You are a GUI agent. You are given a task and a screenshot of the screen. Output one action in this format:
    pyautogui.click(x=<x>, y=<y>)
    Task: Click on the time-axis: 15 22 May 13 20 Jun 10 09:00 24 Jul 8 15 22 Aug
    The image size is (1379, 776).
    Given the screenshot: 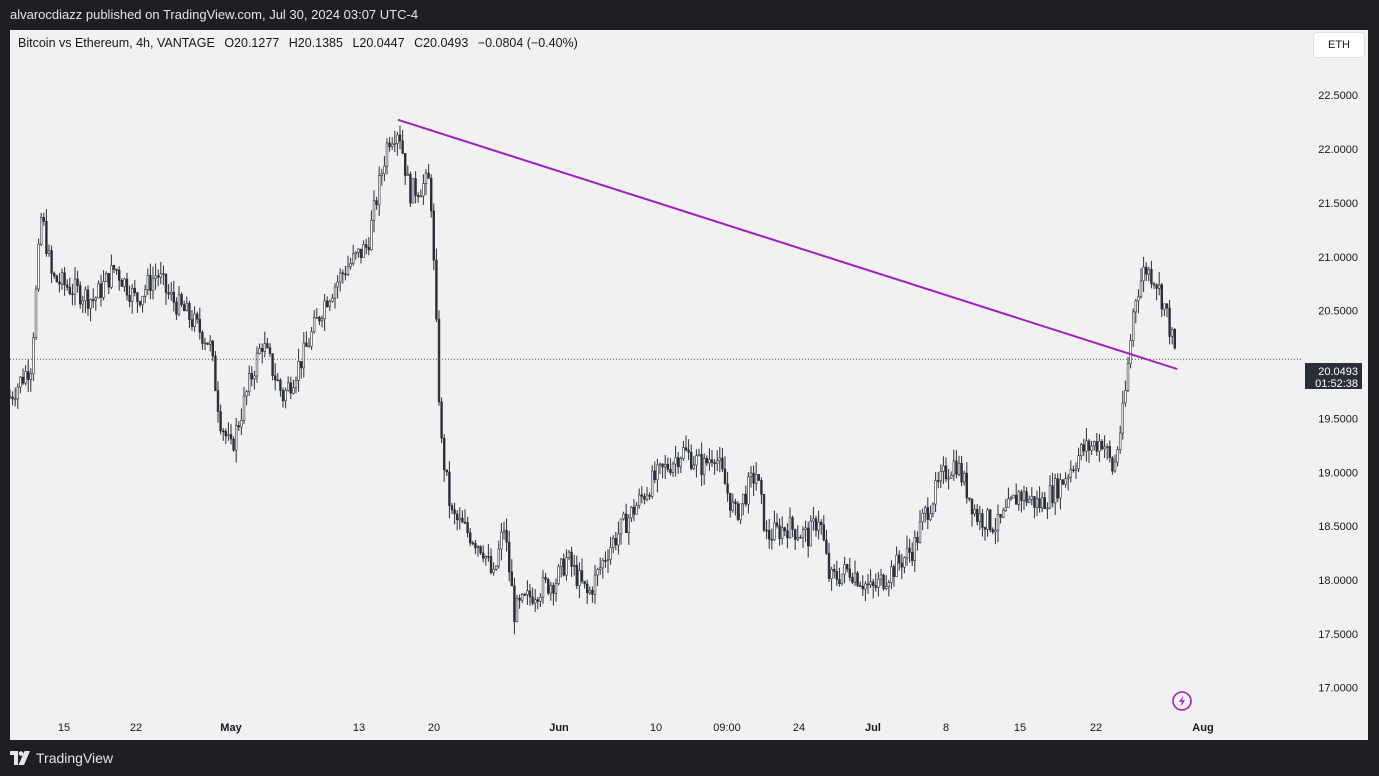 What is the action you would take?
    pyautogui.click(x=636, y=728)
    